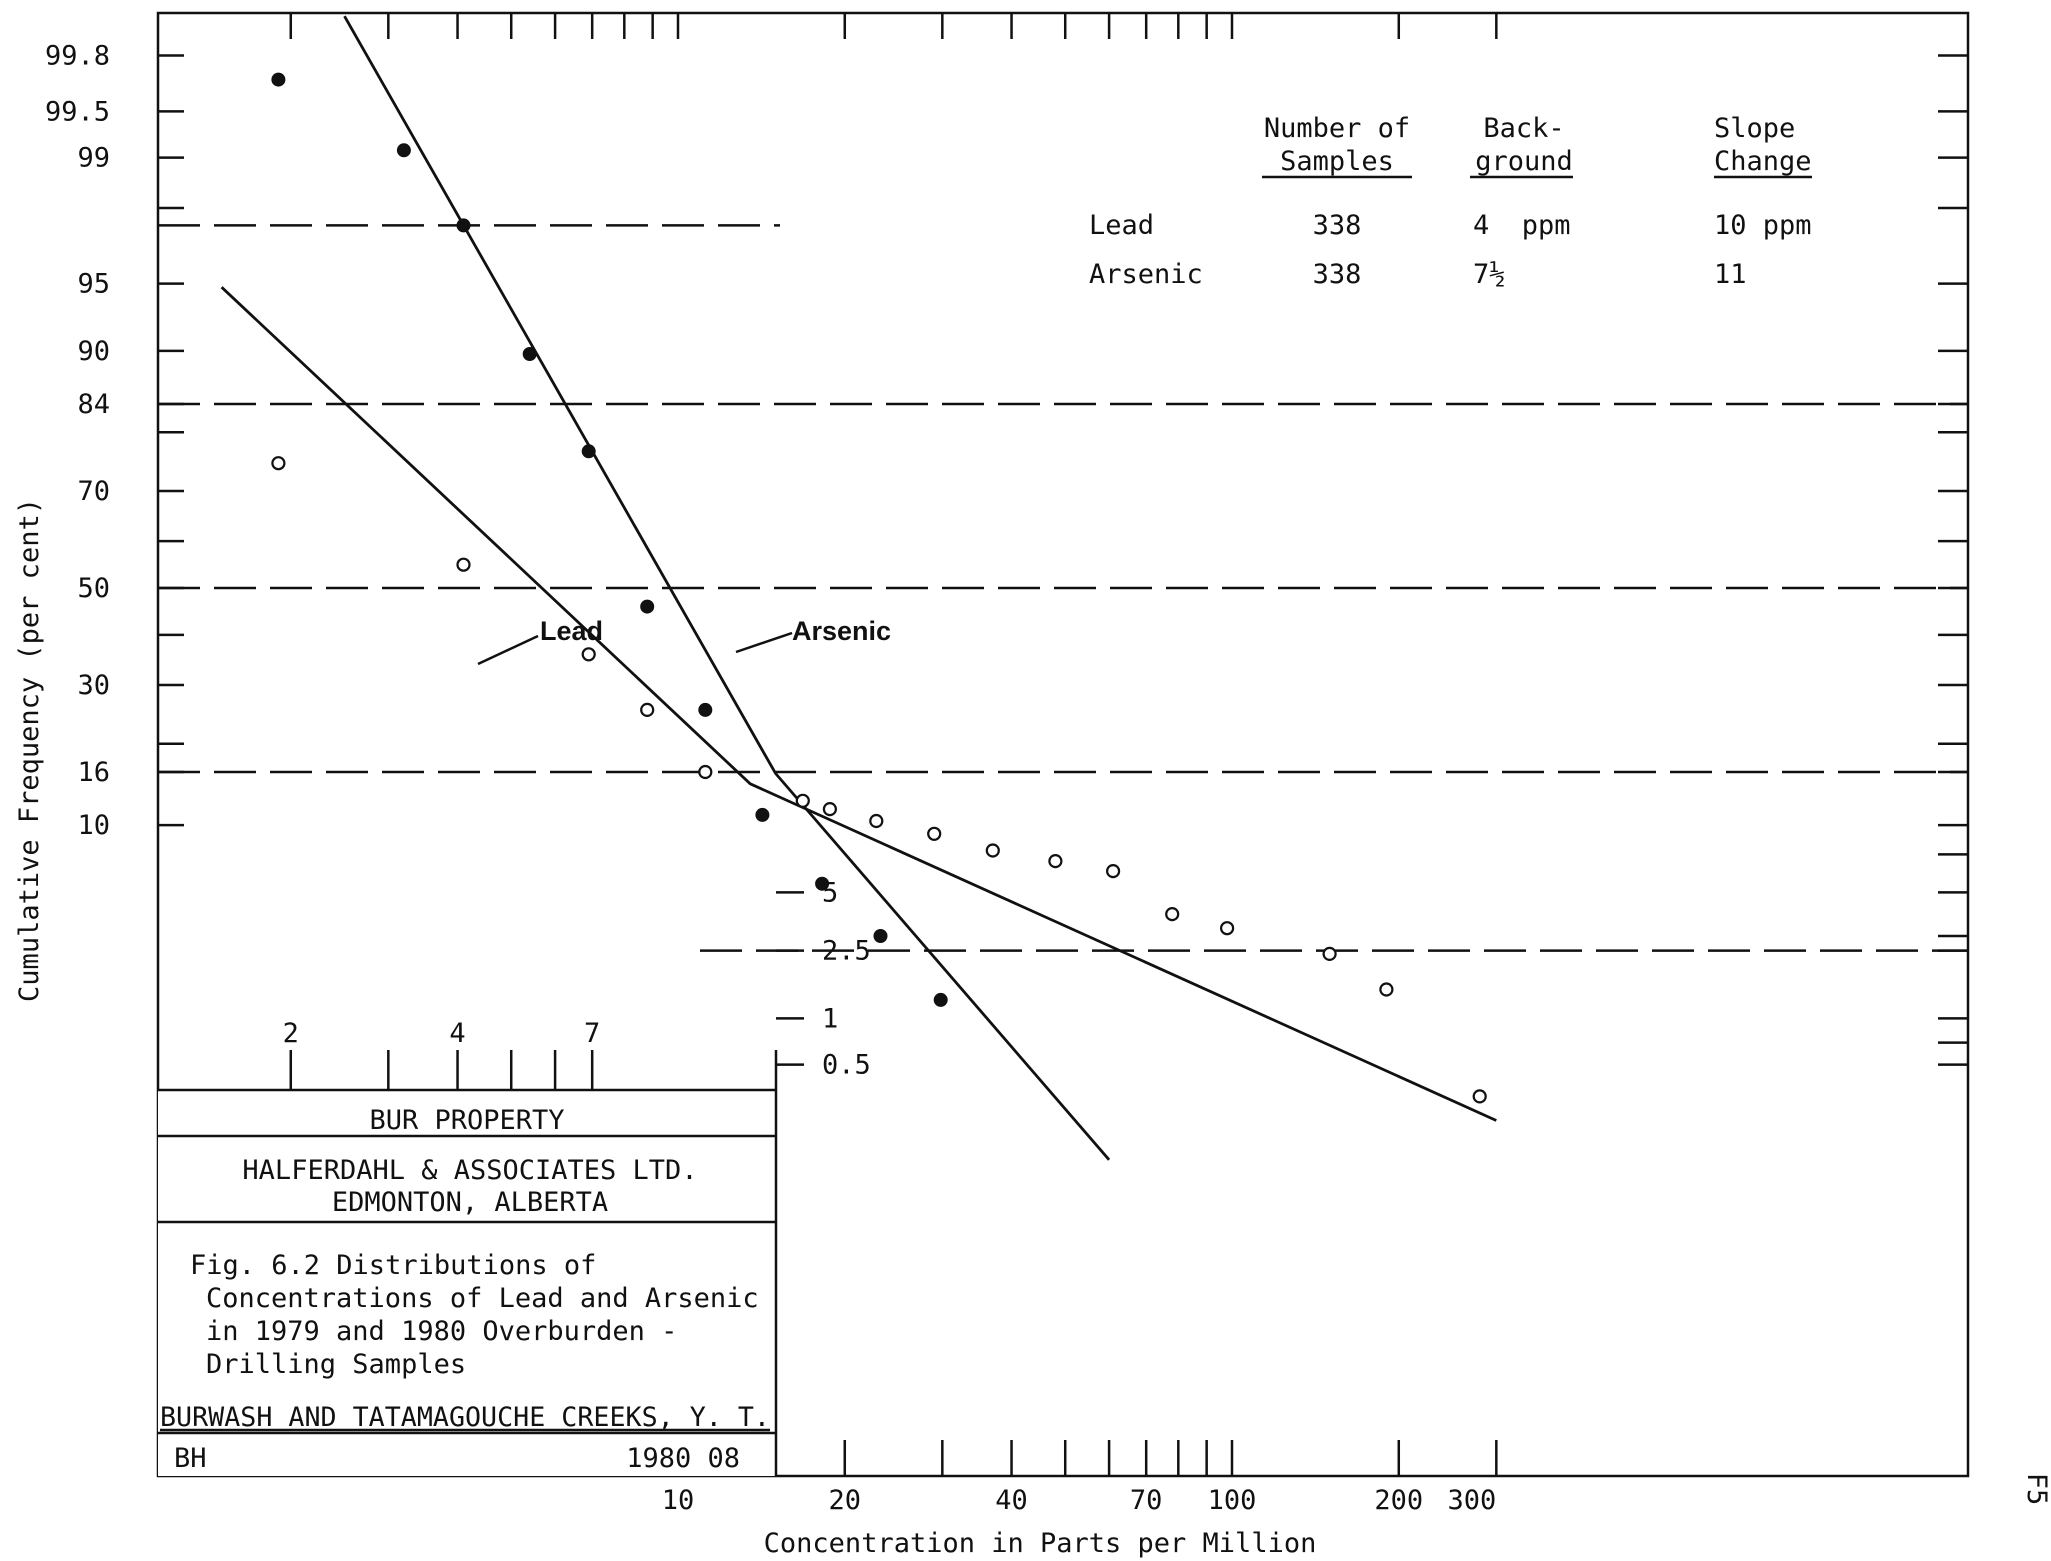 The height and width of the screenshot is (1561, 2051). Describe the element at coordinates (93, 685) in the screenshot. I see `y-tick-label: 30` at that location.